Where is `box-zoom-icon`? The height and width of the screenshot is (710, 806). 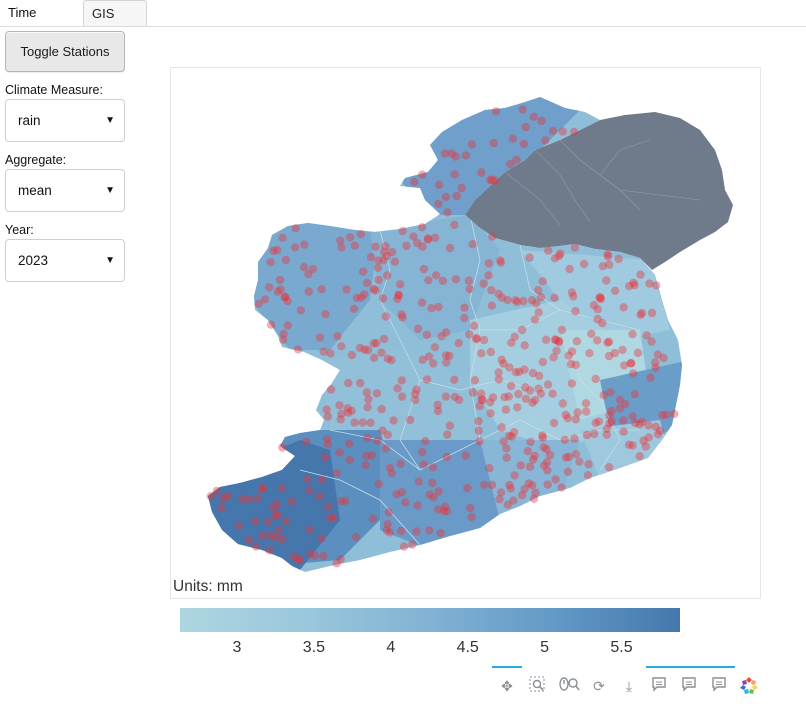 box-zoom-icon is located at coordinates (537, 686).